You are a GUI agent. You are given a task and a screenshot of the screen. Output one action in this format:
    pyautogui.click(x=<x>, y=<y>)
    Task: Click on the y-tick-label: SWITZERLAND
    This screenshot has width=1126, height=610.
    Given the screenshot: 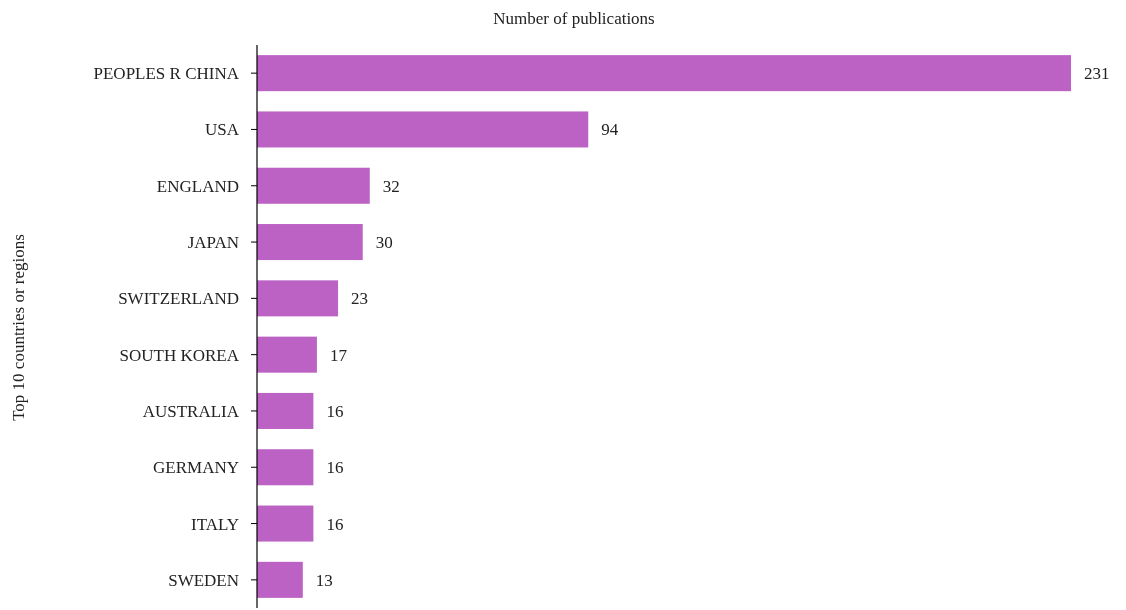 What is the action you would take?
    pyautogui.click(x=178, y=299)
    